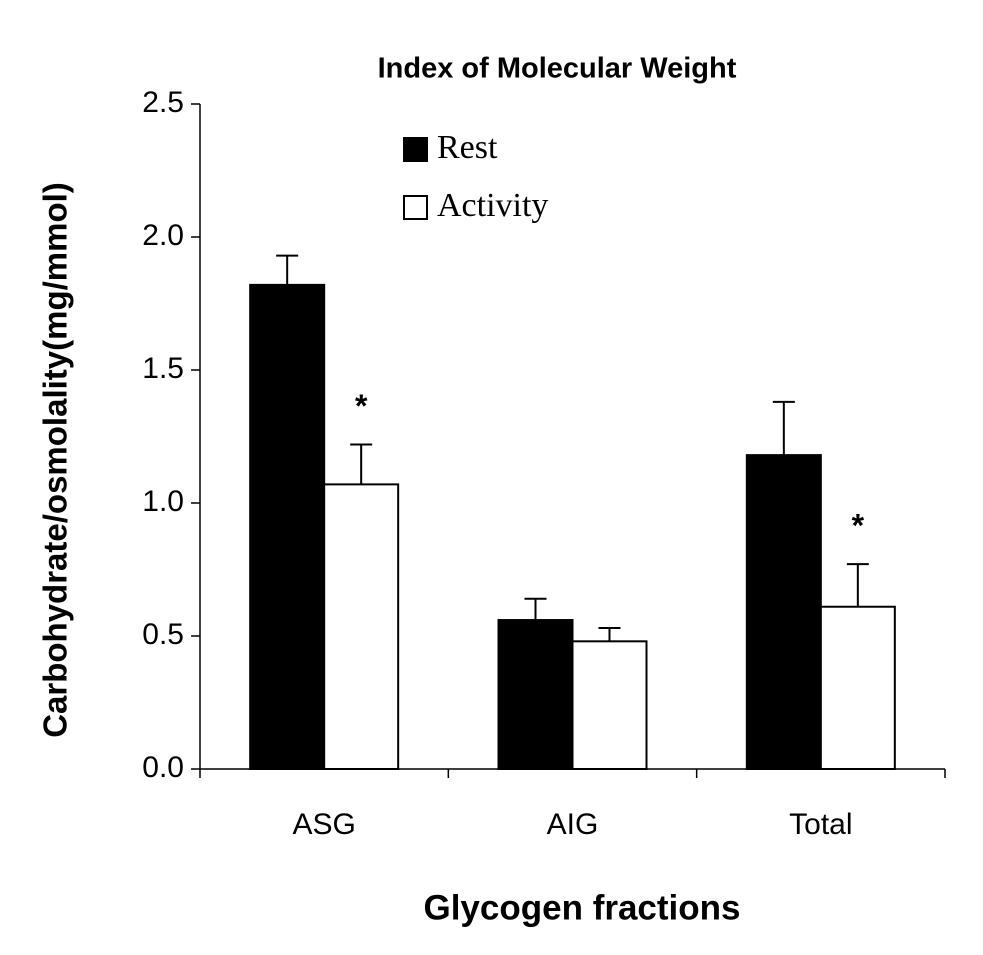 Image resolution: width=983 pixels, height=955 pixels. What do you see at coordinates (820, 824) in the screenshot?
I see `x-tick-label: Total` at bounding box center [820, 824].